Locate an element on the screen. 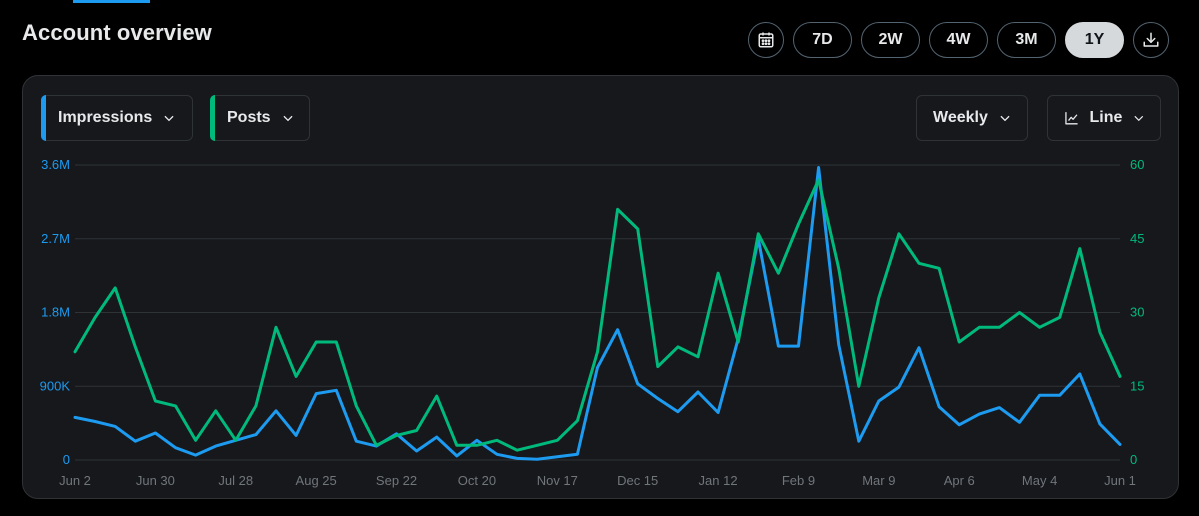  metric1-dropdown: Impressions is located at coordinates (117, 118).